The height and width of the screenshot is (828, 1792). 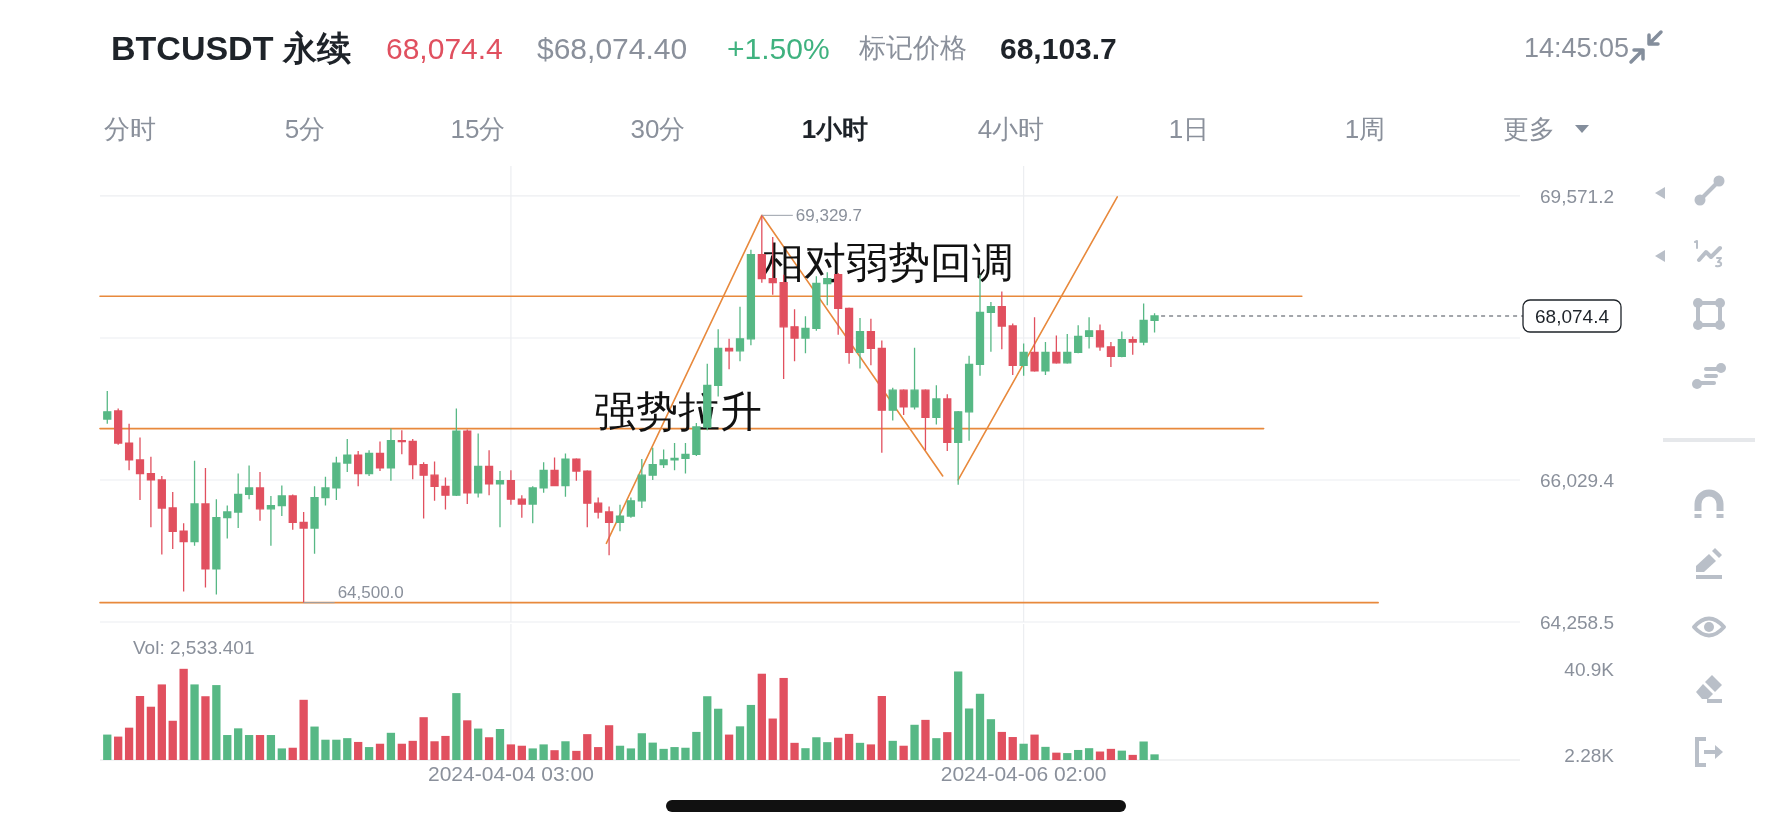 I want to click on text: 1日, so click(x=1189, y=129).